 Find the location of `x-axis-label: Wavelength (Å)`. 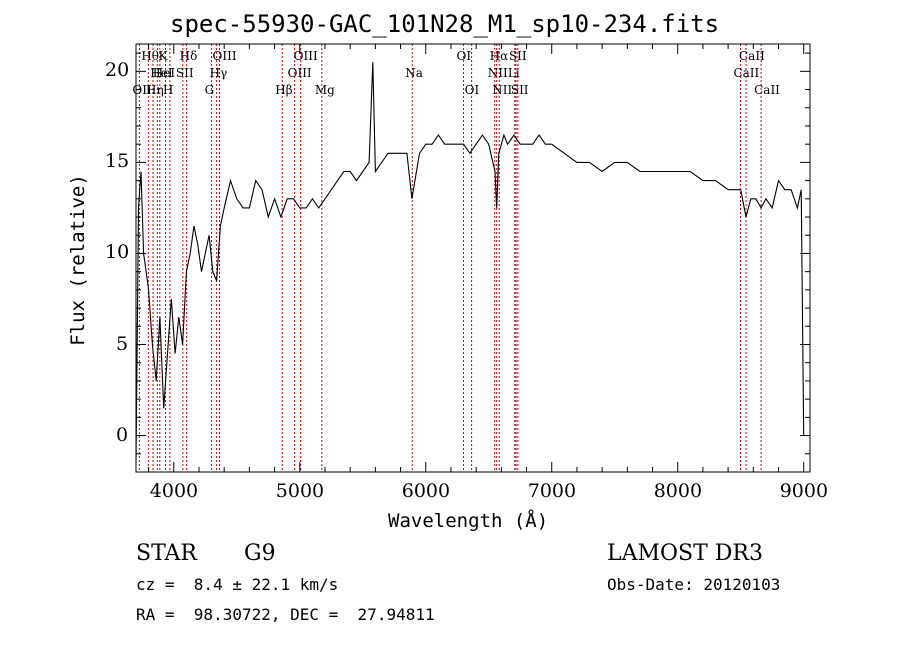

x-axis-label: Wavelength (Å) is located at coordinates (468, 521).